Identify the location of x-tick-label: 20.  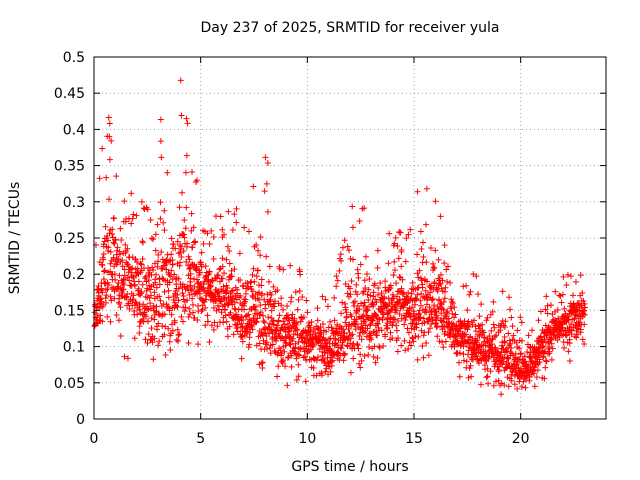
(521, 439).